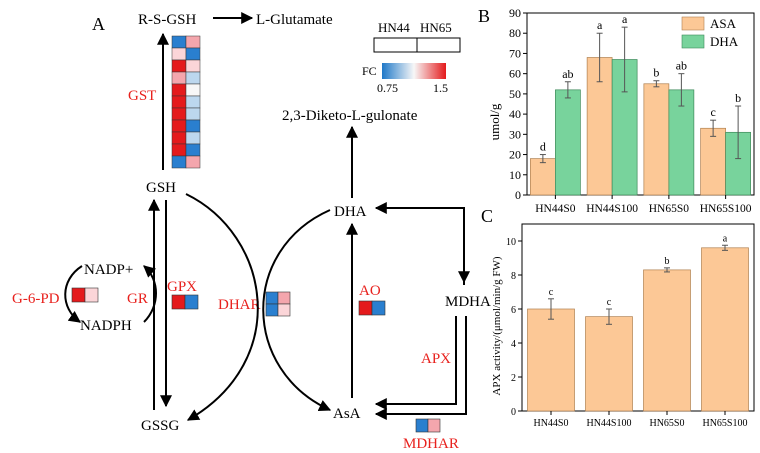 Image resolution: width=760 pixels, height=453 pixels. I want to click on legend-min: 0.75, so click(387, 88).